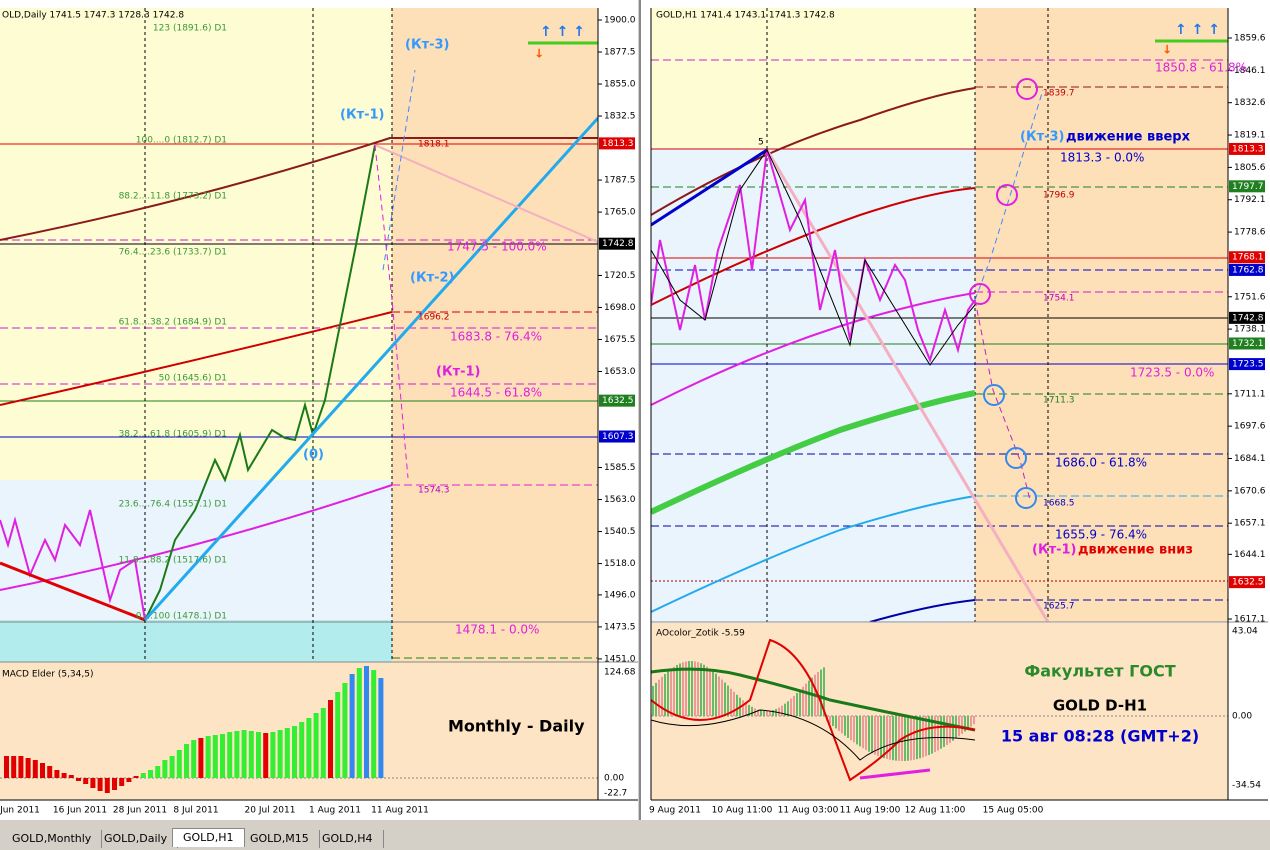 Image resolution: width=1270 pixels, height=850 pixels. What do you see at coordinates (140, 811) in the screenshot?
I see `date-label: 28 Jun 2011` at bounding box center [140, 811].